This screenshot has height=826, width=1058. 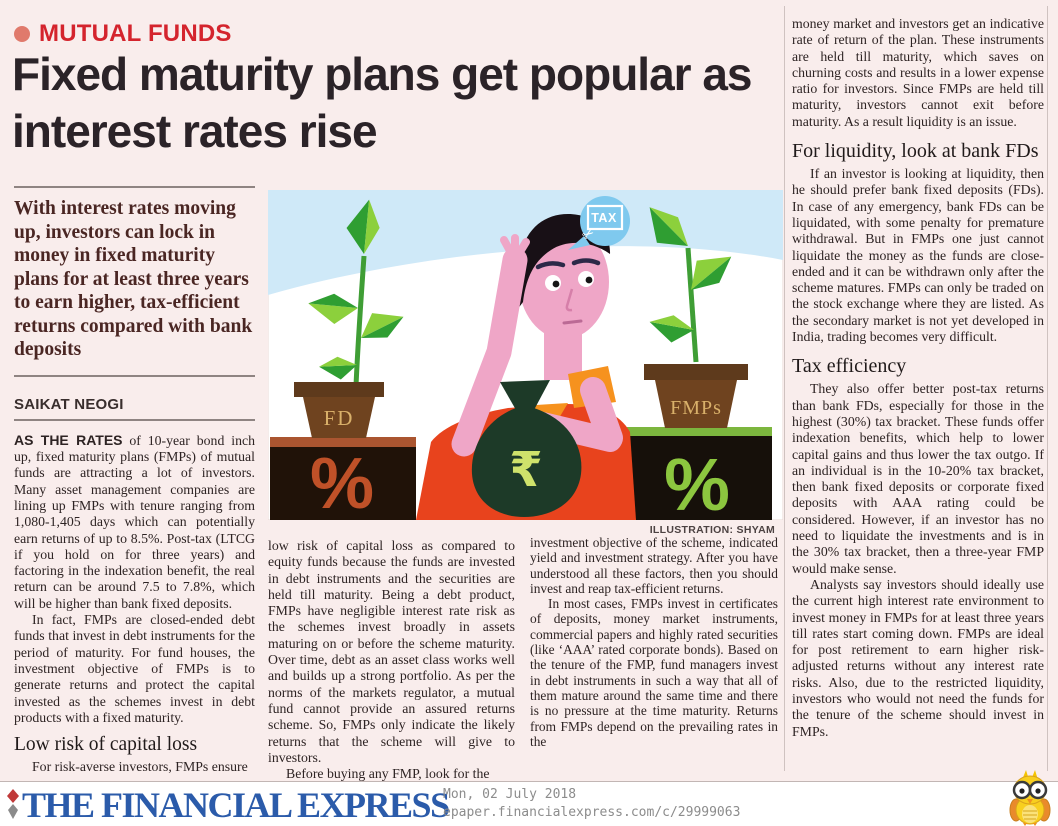 I want to click on fd-plant, so click(x=356, y=293).